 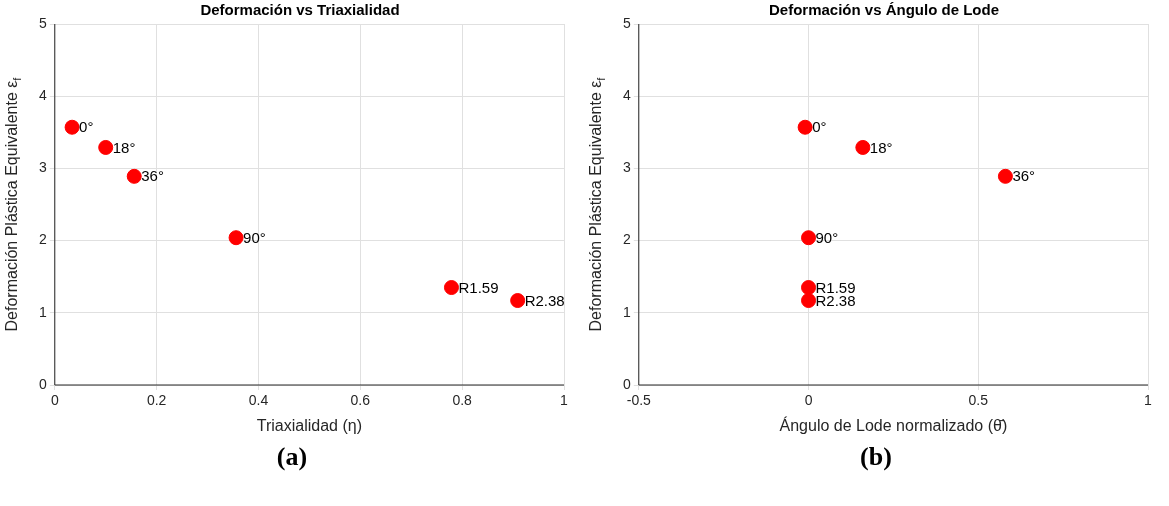 What do you see at coordinates (462, 400) in the screenshot?
I see `x-tick-label: 0.8` at bounding box center [462, 400].